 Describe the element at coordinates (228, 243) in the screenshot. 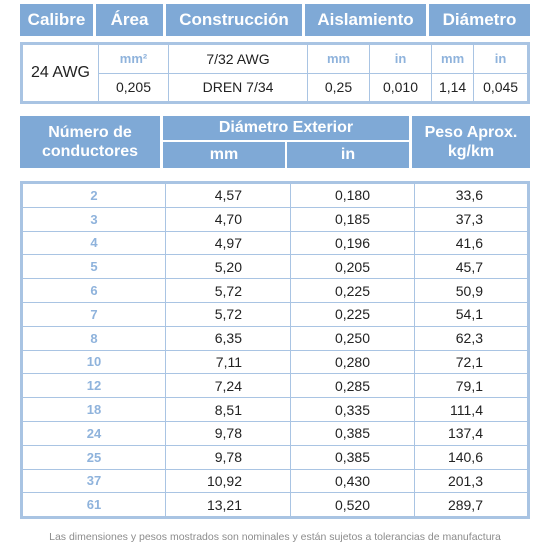

I see `outer-diameter-mm: 4,97` at that location.